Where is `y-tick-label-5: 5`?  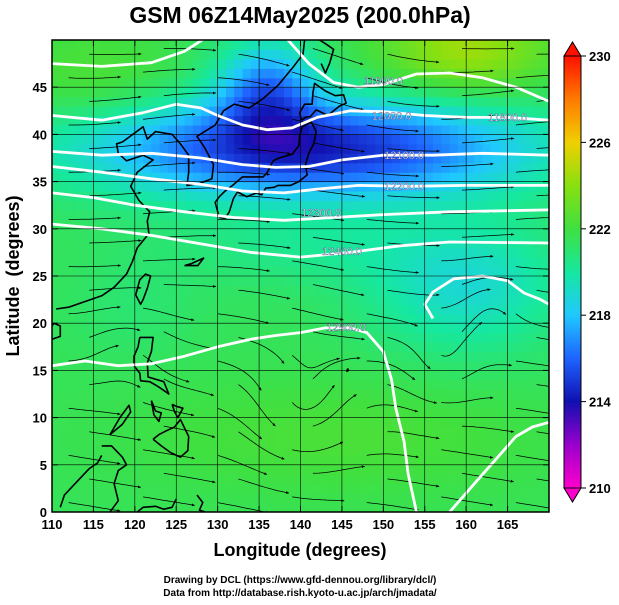 y-tick-label-5: 5 is located at coordinates (43, 465).